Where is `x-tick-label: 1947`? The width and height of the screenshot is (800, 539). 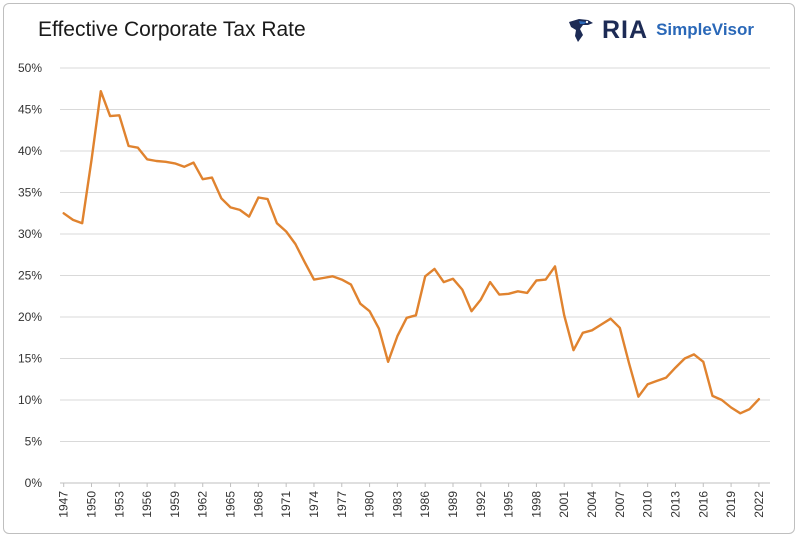
x-tick-label: 1947 is located at coordinates (64, 504).